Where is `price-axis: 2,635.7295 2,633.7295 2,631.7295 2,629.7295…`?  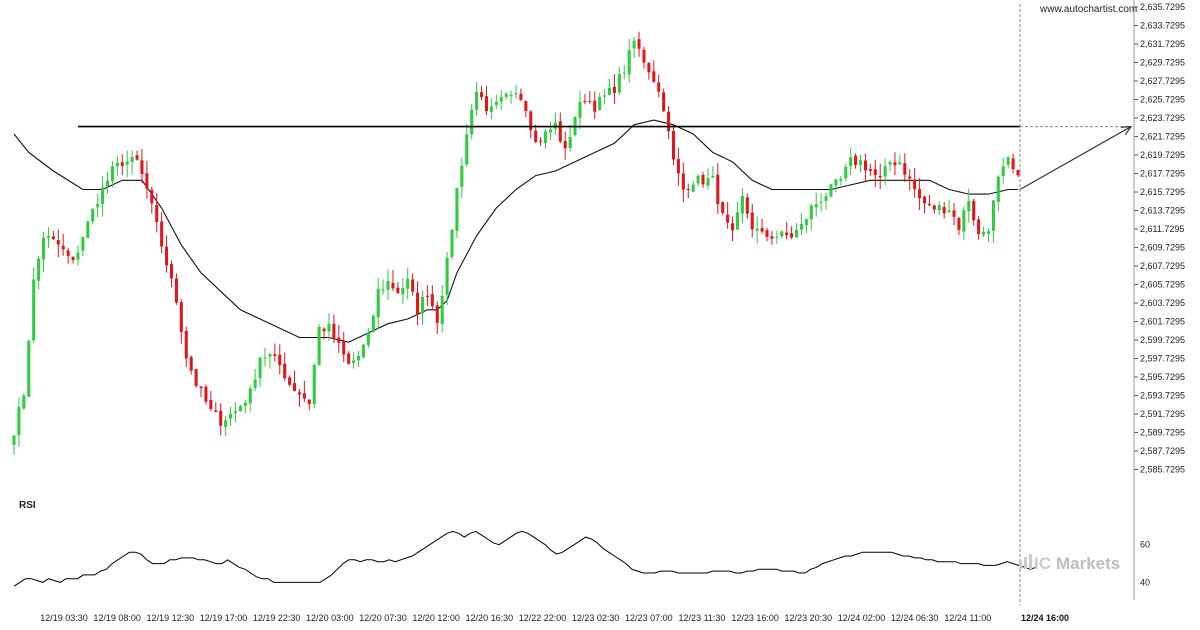 price-axis: 2,635.7295 2,633.7295 2,631.7295 2,629.7295… is located at coordinates (1159, 300).